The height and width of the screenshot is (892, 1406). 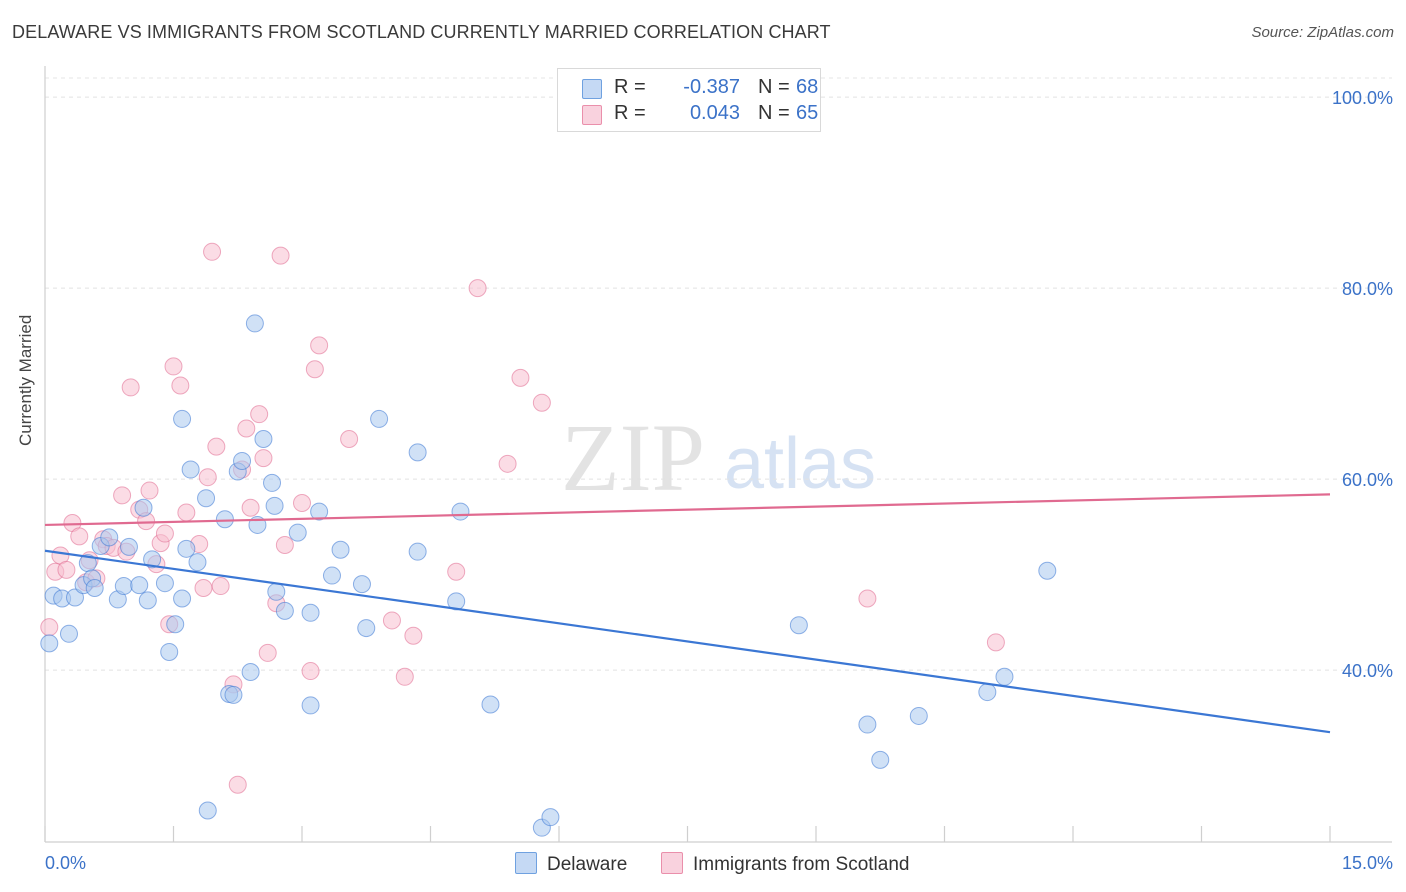 What do you see at coordinates (1367, 480) in the screenshot?
I see `y-tick-label: 60.0%` at bounding box center [1367, 480].